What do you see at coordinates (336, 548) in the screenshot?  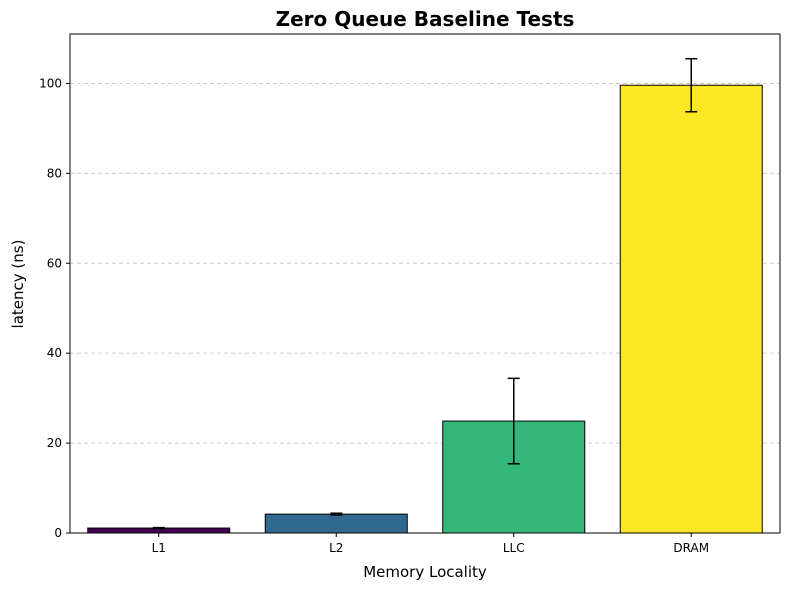 I see `x-tick-label: L2` at bounding box center [336, 548].